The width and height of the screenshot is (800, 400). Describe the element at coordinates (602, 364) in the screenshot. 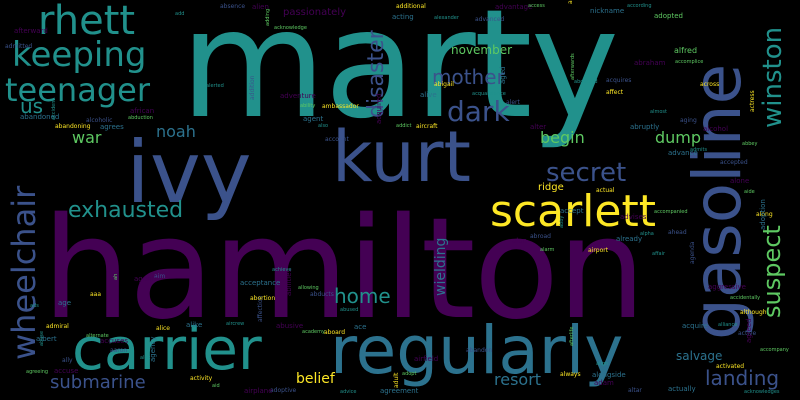

I see `word-align: align` at that location.